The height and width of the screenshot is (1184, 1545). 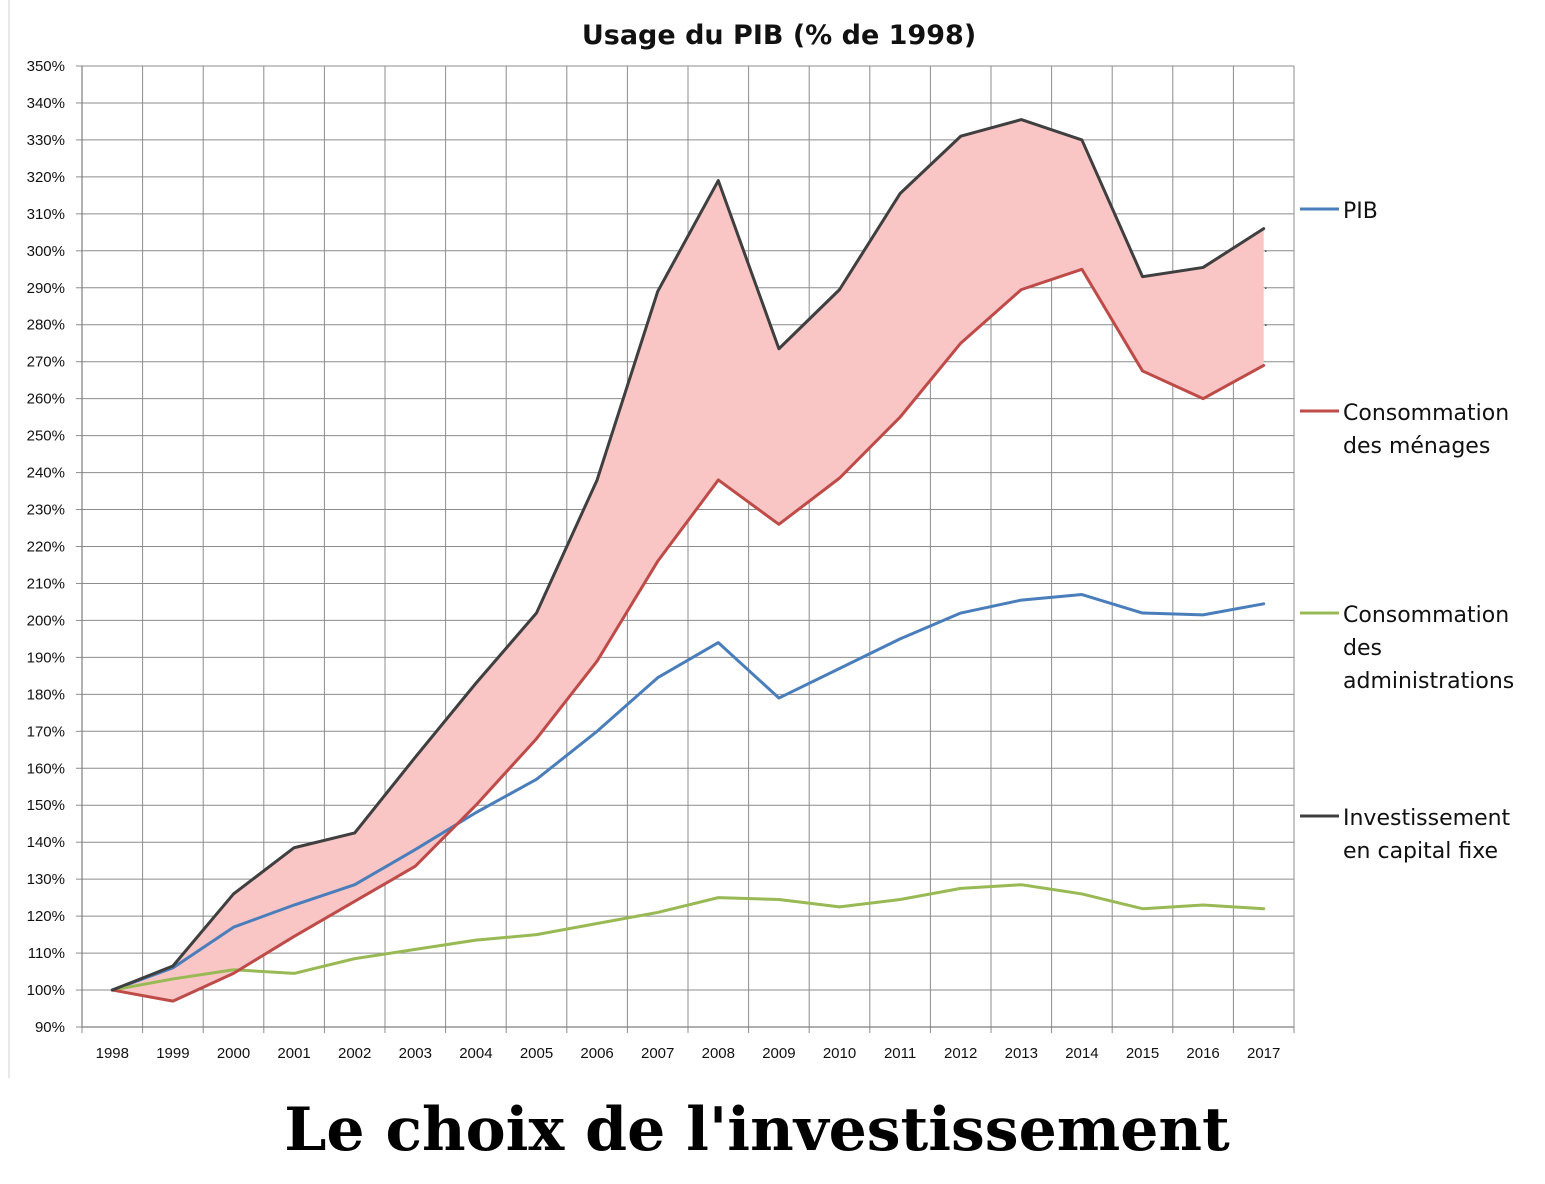 What do you see at coordinates (354, 1053) in the screenshot?
I see `x-tick-label: 2002` at bounding box center [354, 1053].